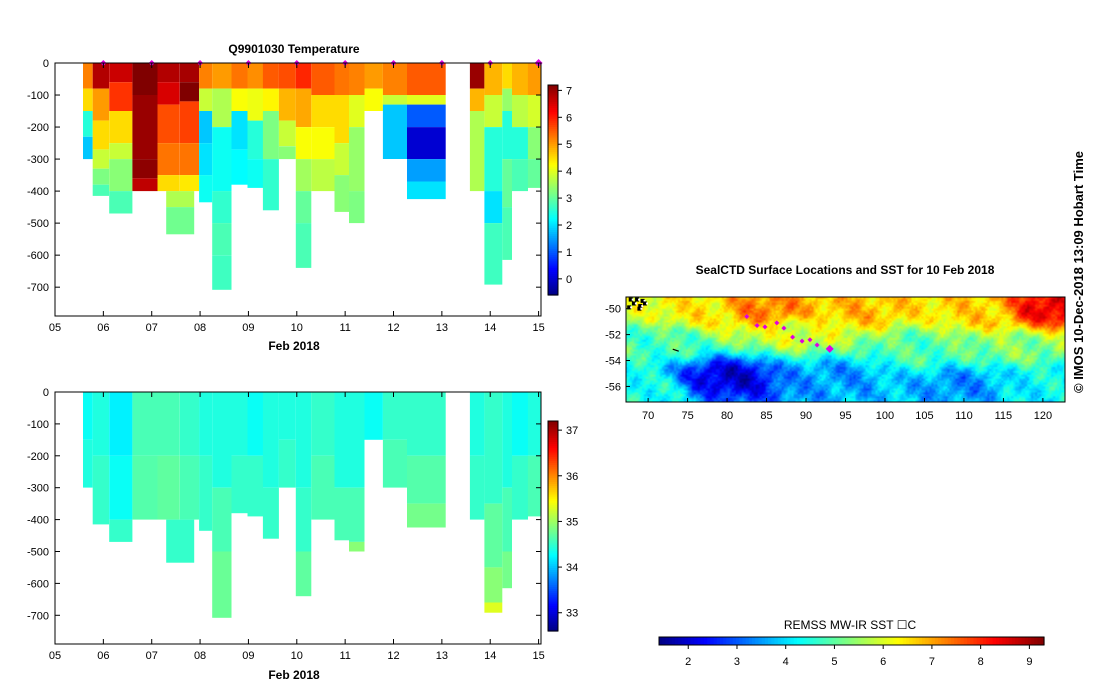 Image resolution: width=1099 pixels, height=700 pixels. What do you see at coordinates (569, 145) in the screenshot?
I see `colorbar-tick-label: 5` at bounding box center [569, 145].